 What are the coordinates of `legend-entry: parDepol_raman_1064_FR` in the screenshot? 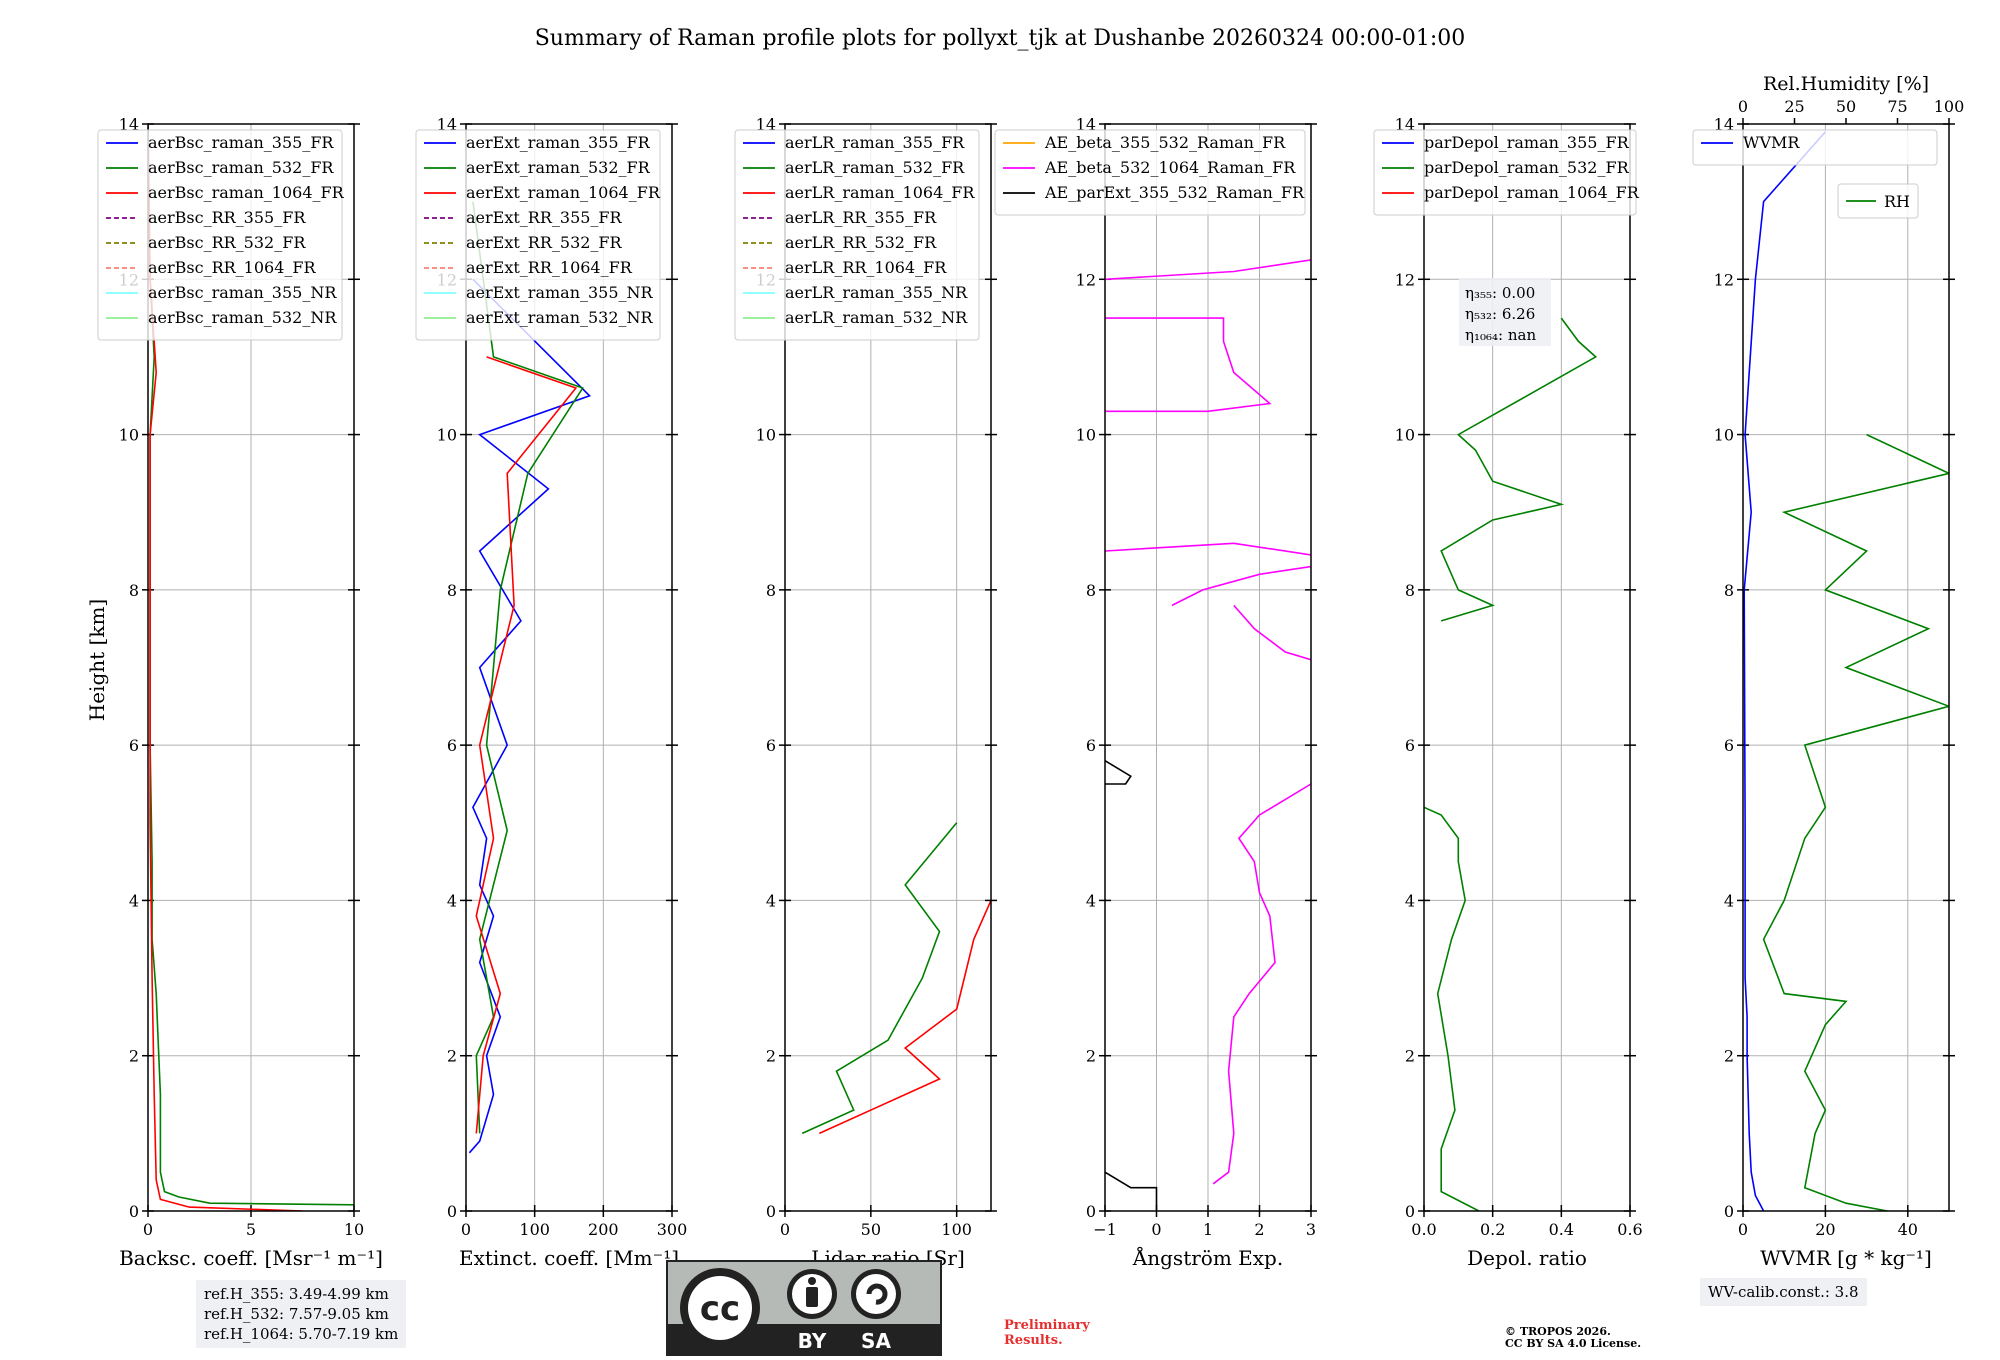 It's located at (1532, 192).